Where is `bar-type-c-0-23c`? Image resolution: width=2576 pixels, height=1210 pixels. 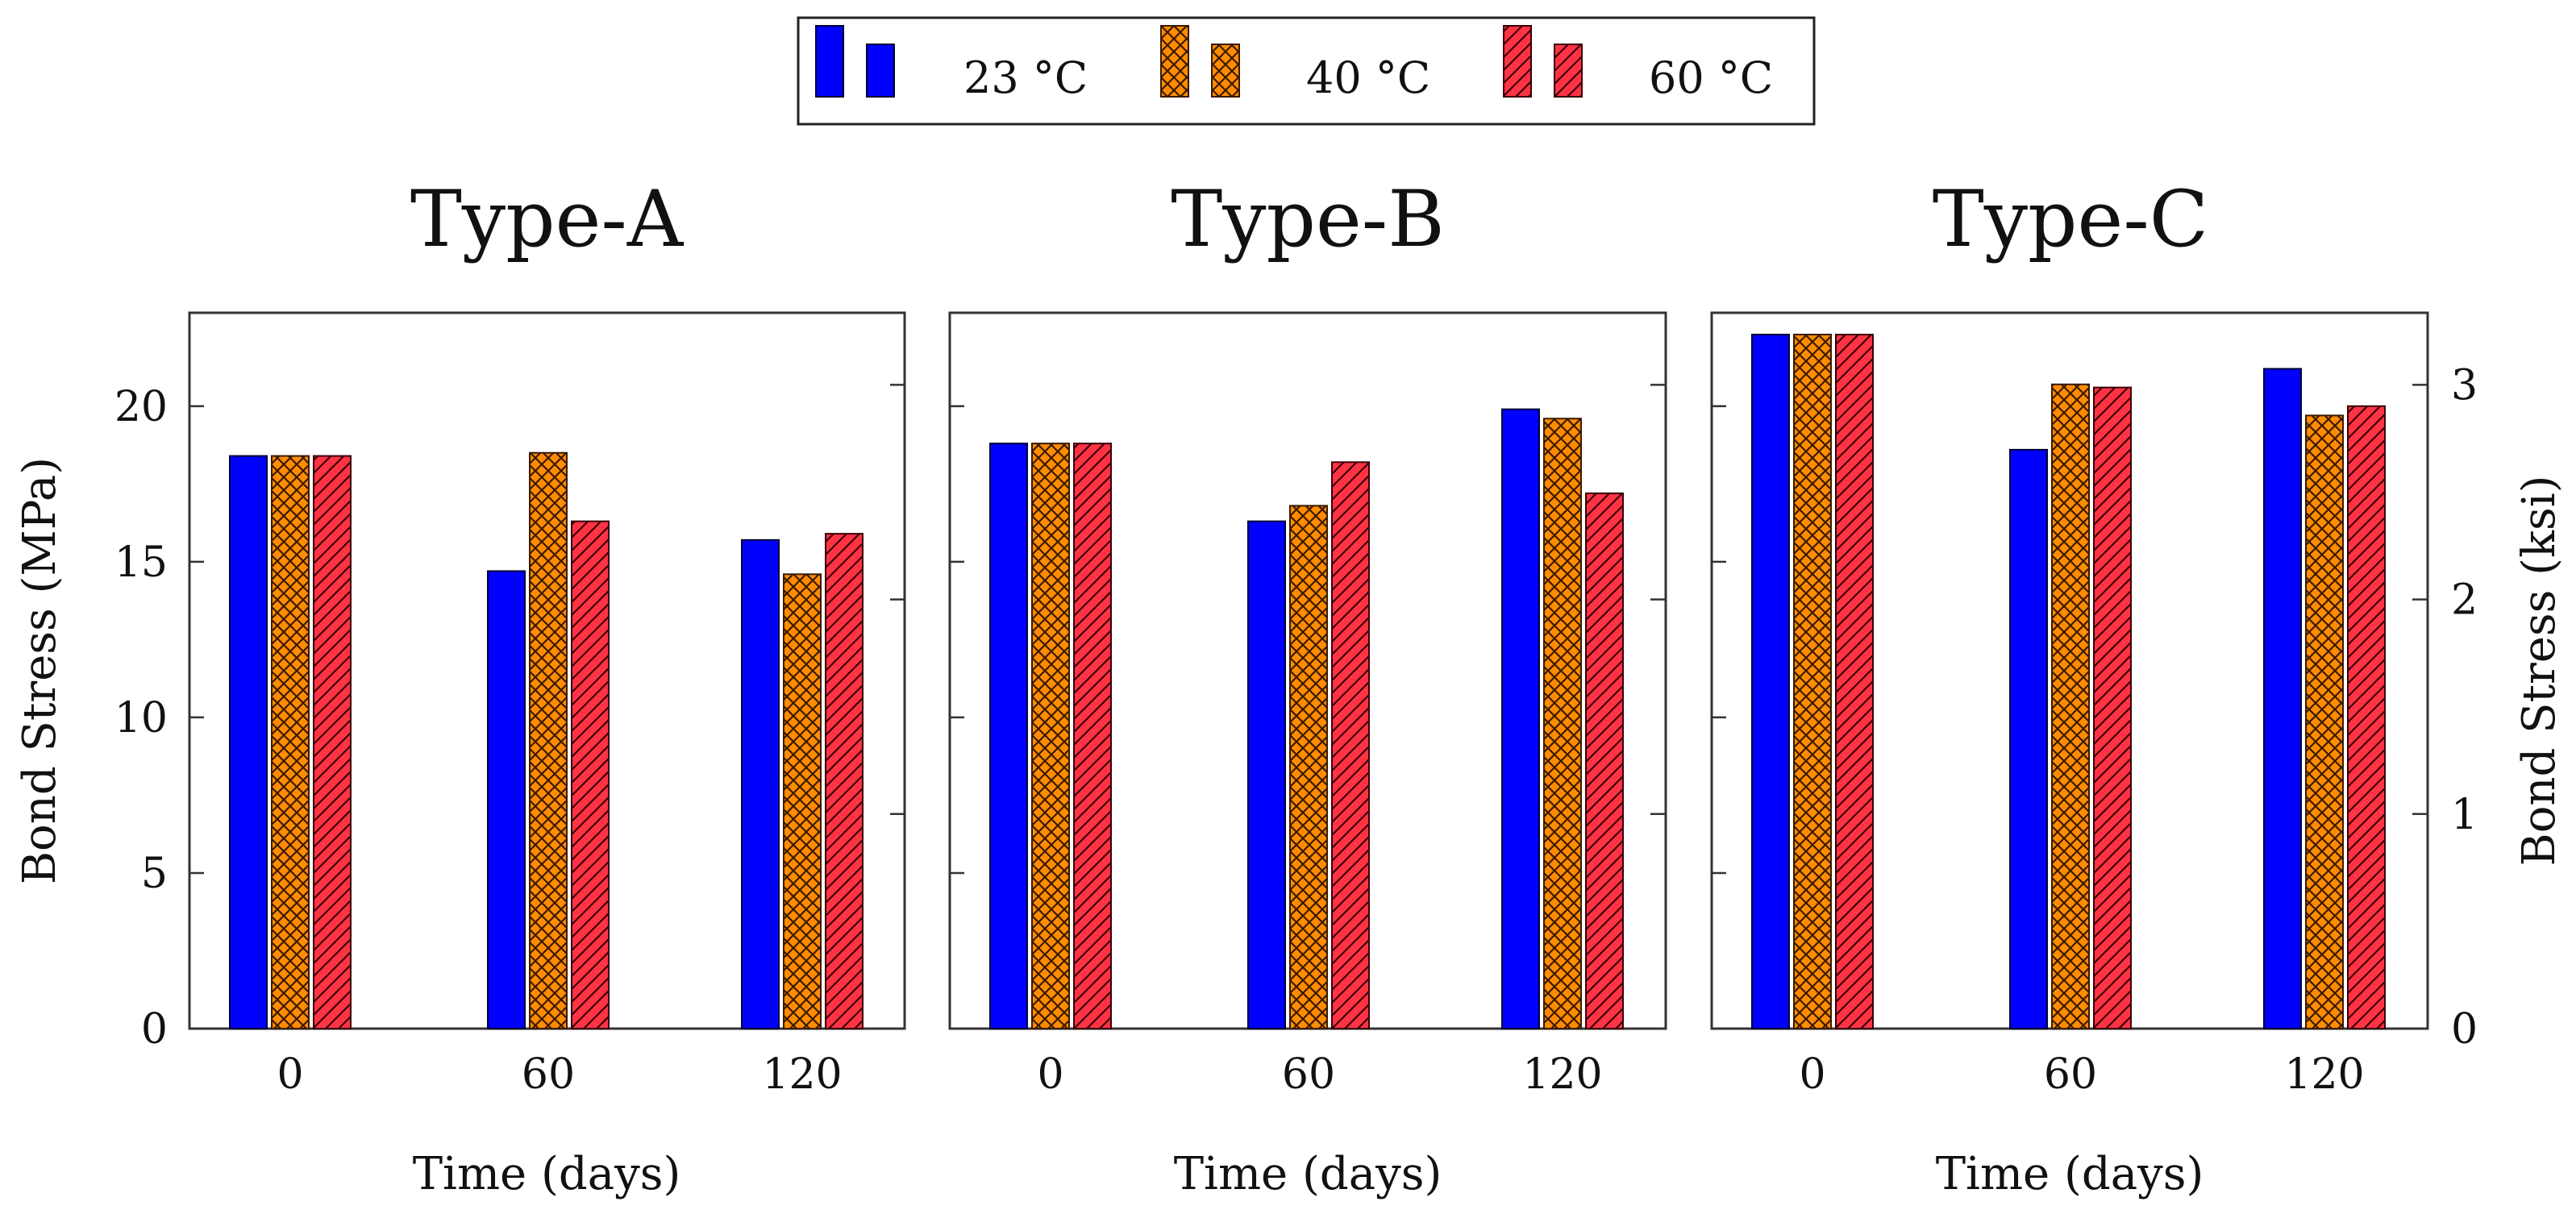
bar-type-c-0-23c is located at coordinates (1770, 682).